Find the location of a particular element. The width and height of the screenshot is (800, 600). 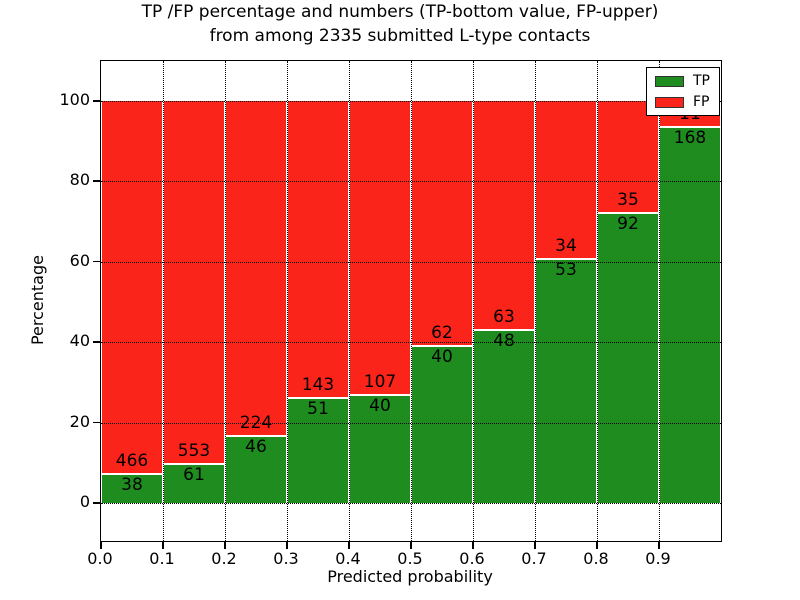

x-tick-label: 0.3 is located at coordinates (286, 558).